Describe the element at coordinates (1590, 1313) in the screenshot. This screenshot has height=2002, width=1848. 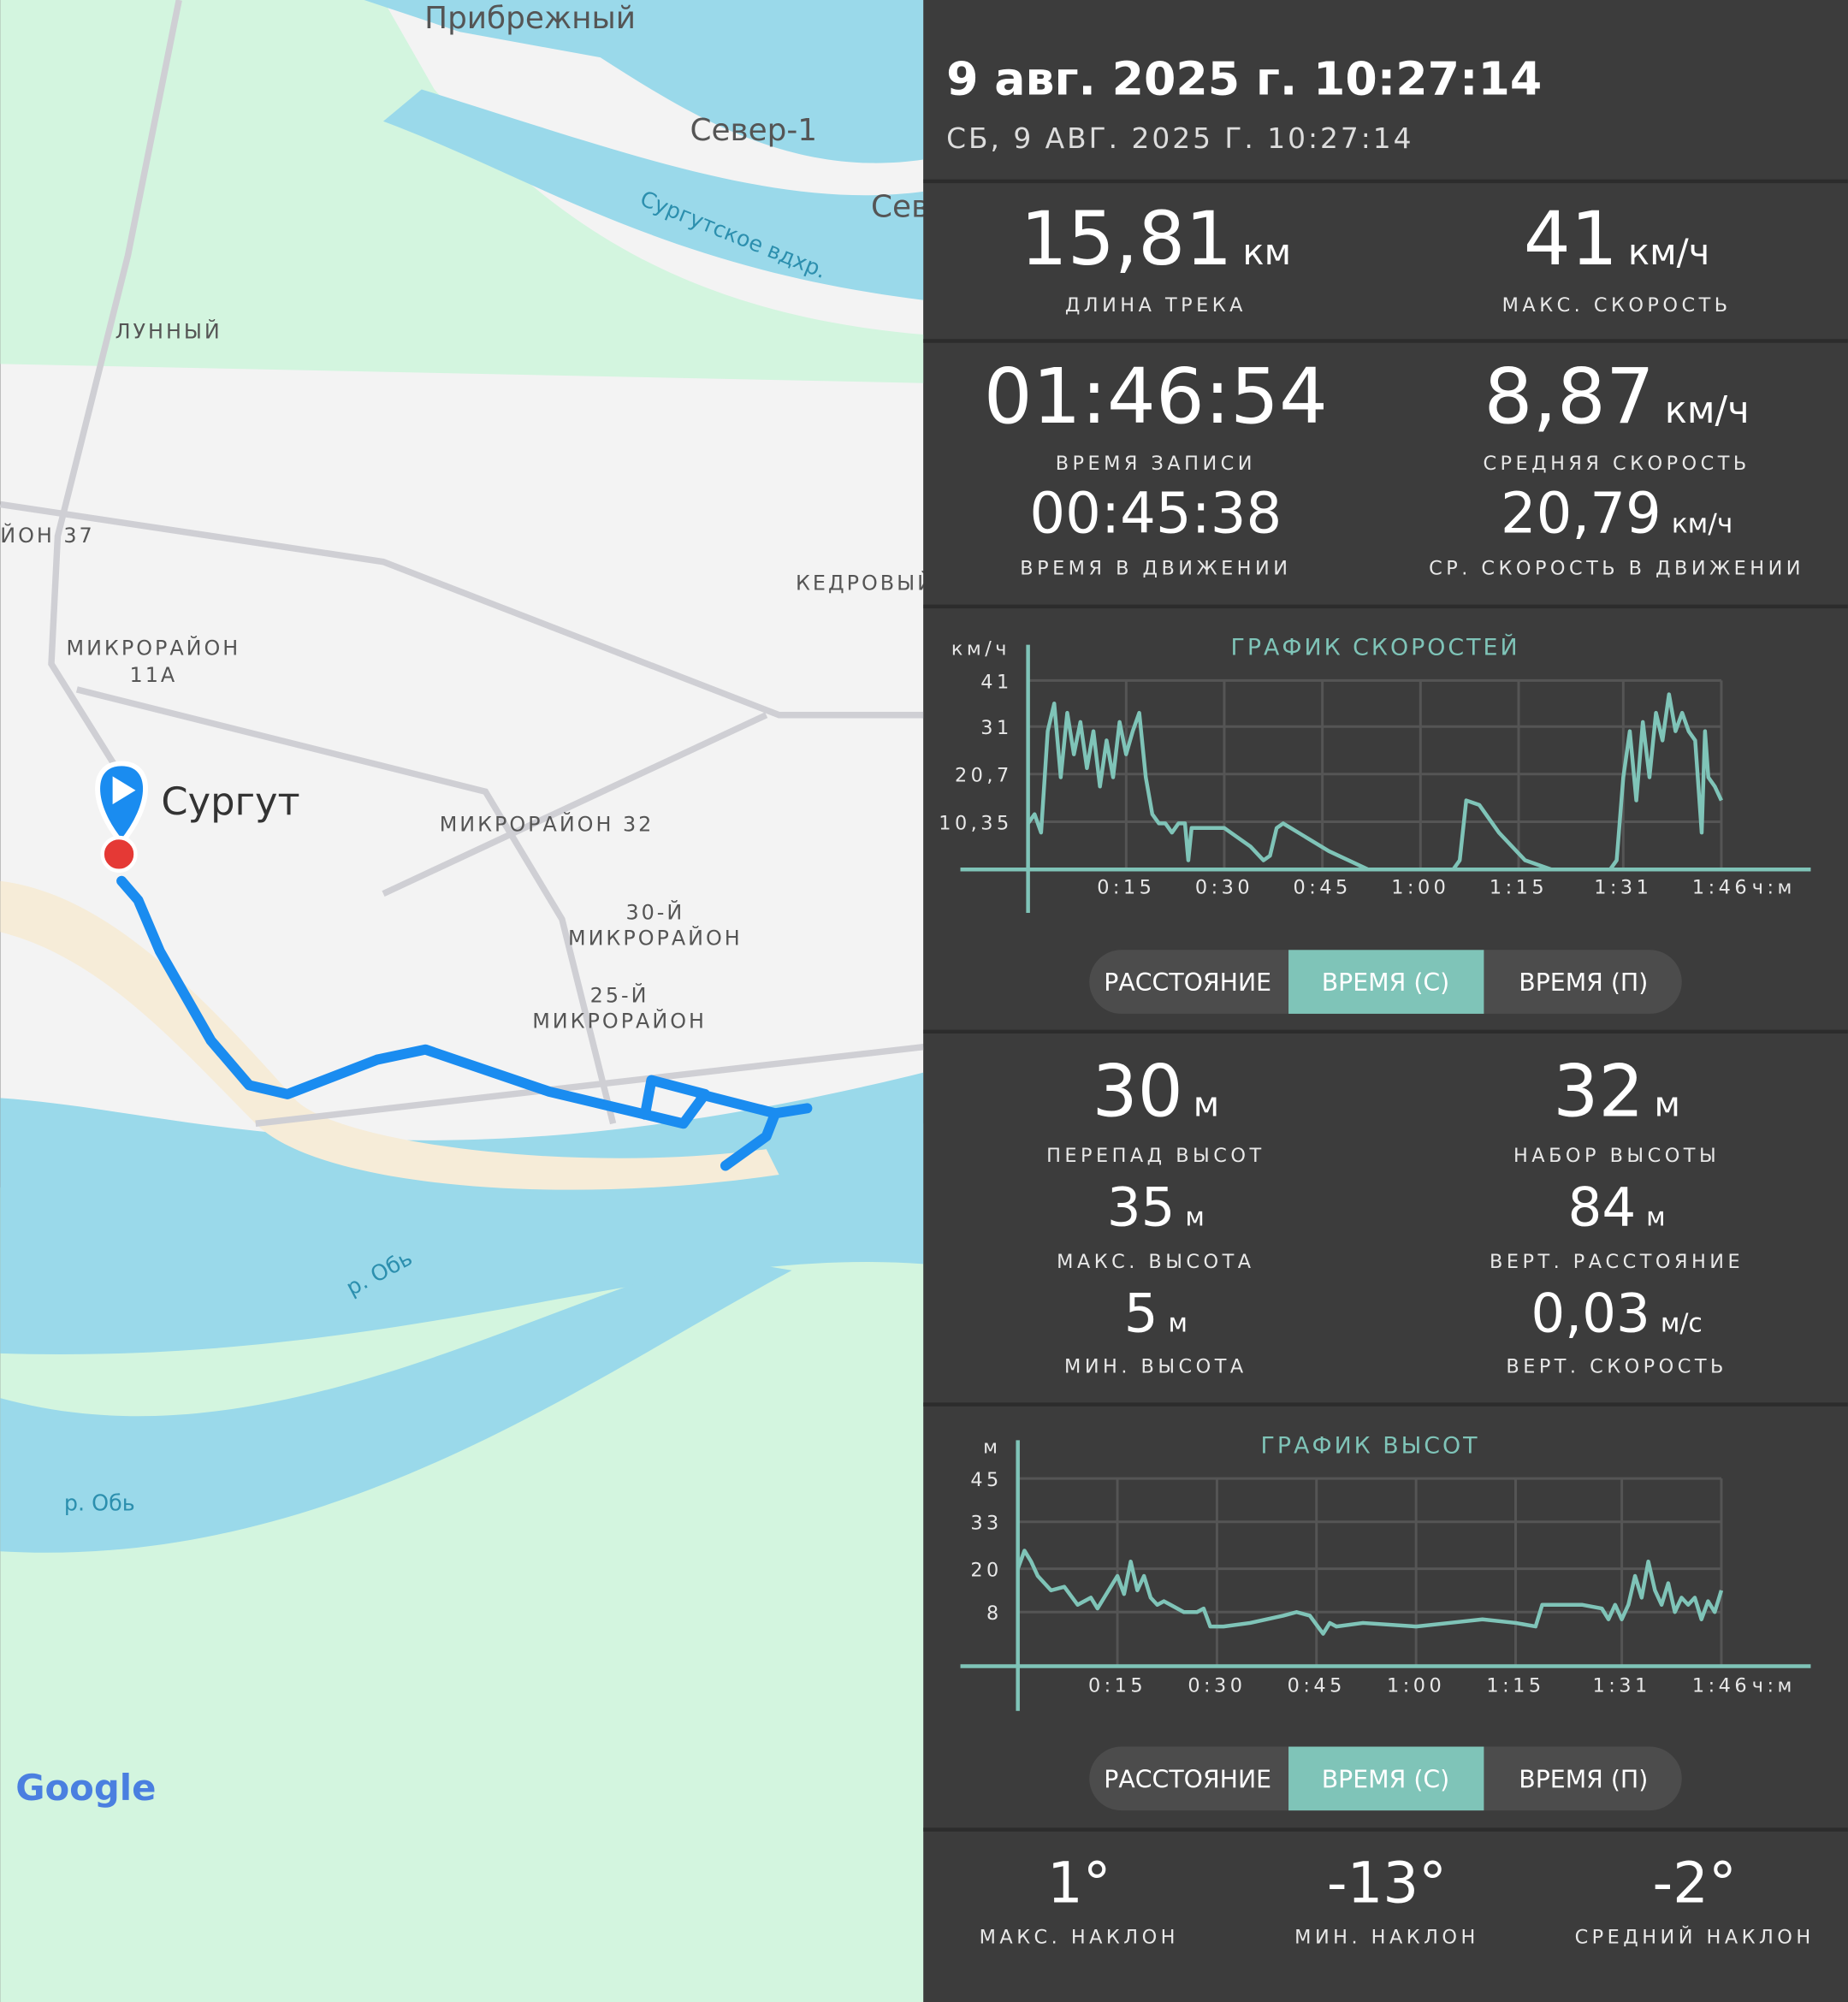
I see `value: 0,03` at that location.